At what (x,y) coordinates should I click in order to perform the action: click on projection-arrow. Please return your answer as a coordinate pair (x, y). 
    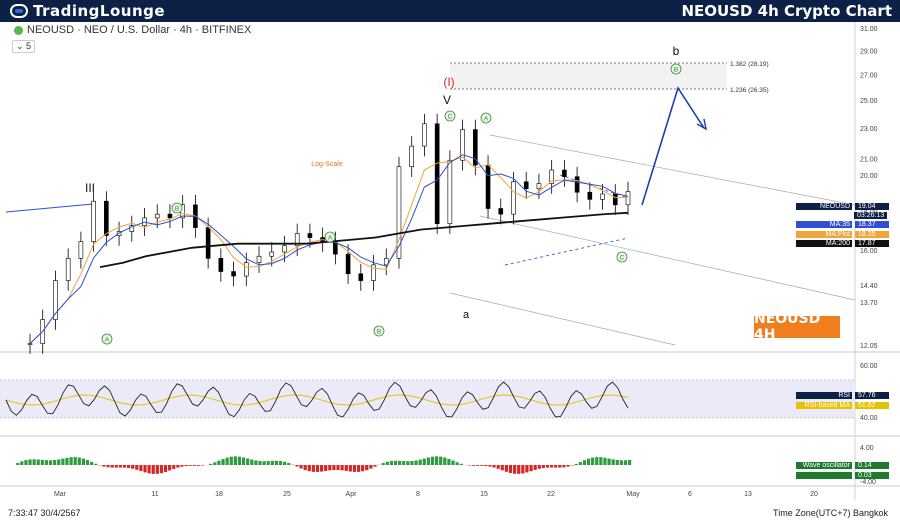
    Looking at the image, I should click on (673, 146).